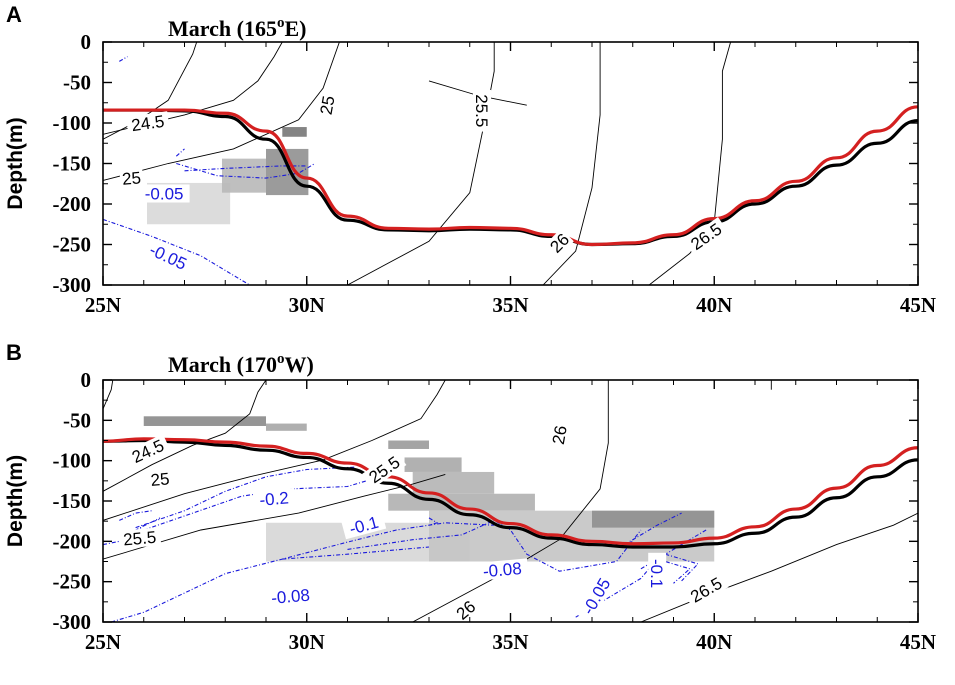 The width and height of the screenshot is (955, 685). What do you see at coordinates (222, 28) in the screenshot?
I see `title-main: March (165` at bounding box center [222, 28].